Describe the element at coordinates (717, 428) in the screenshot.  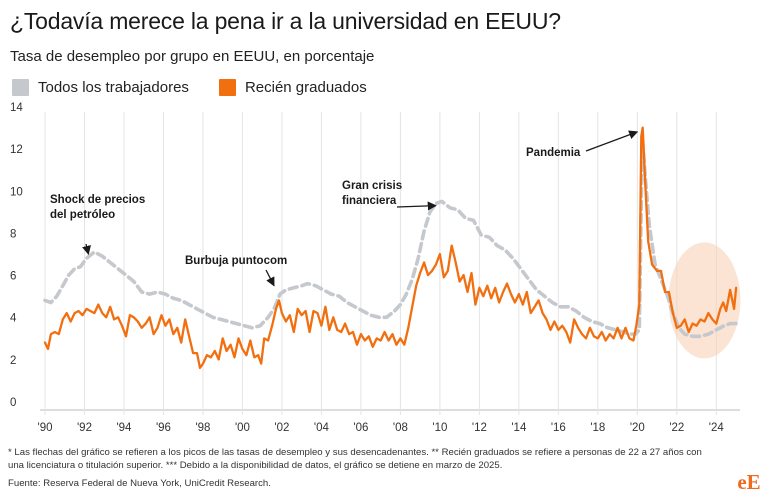
I see `x-tick-label: '24` at that location.